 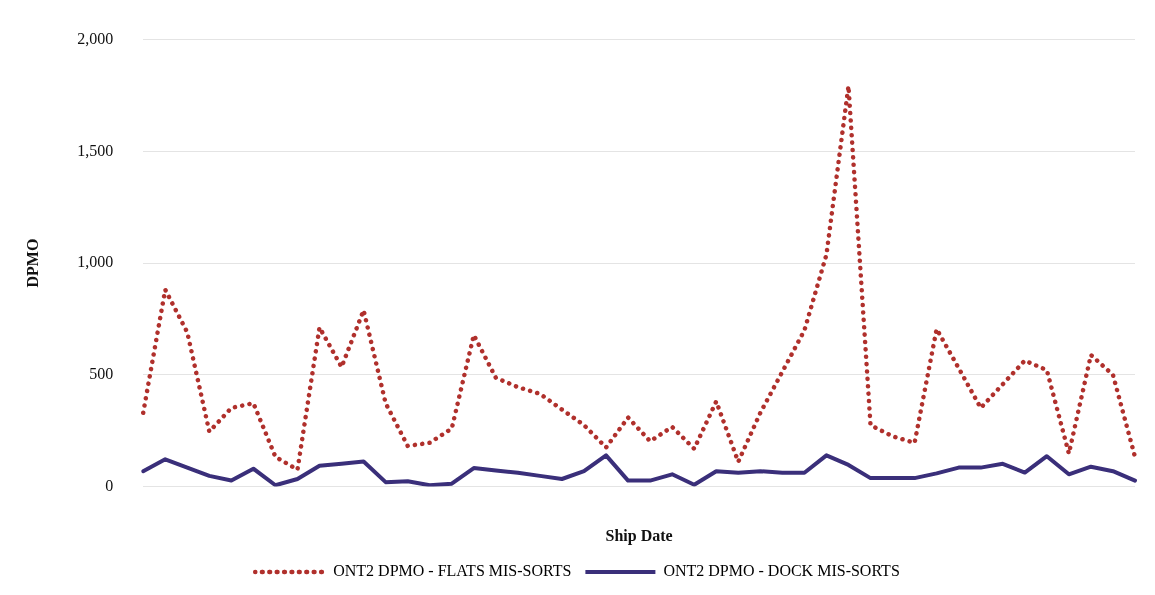 What do you see at coordinates (32, 263) in the screenshot?
I see `y-axis-title: DPMO` at bounding box center [32, 263].